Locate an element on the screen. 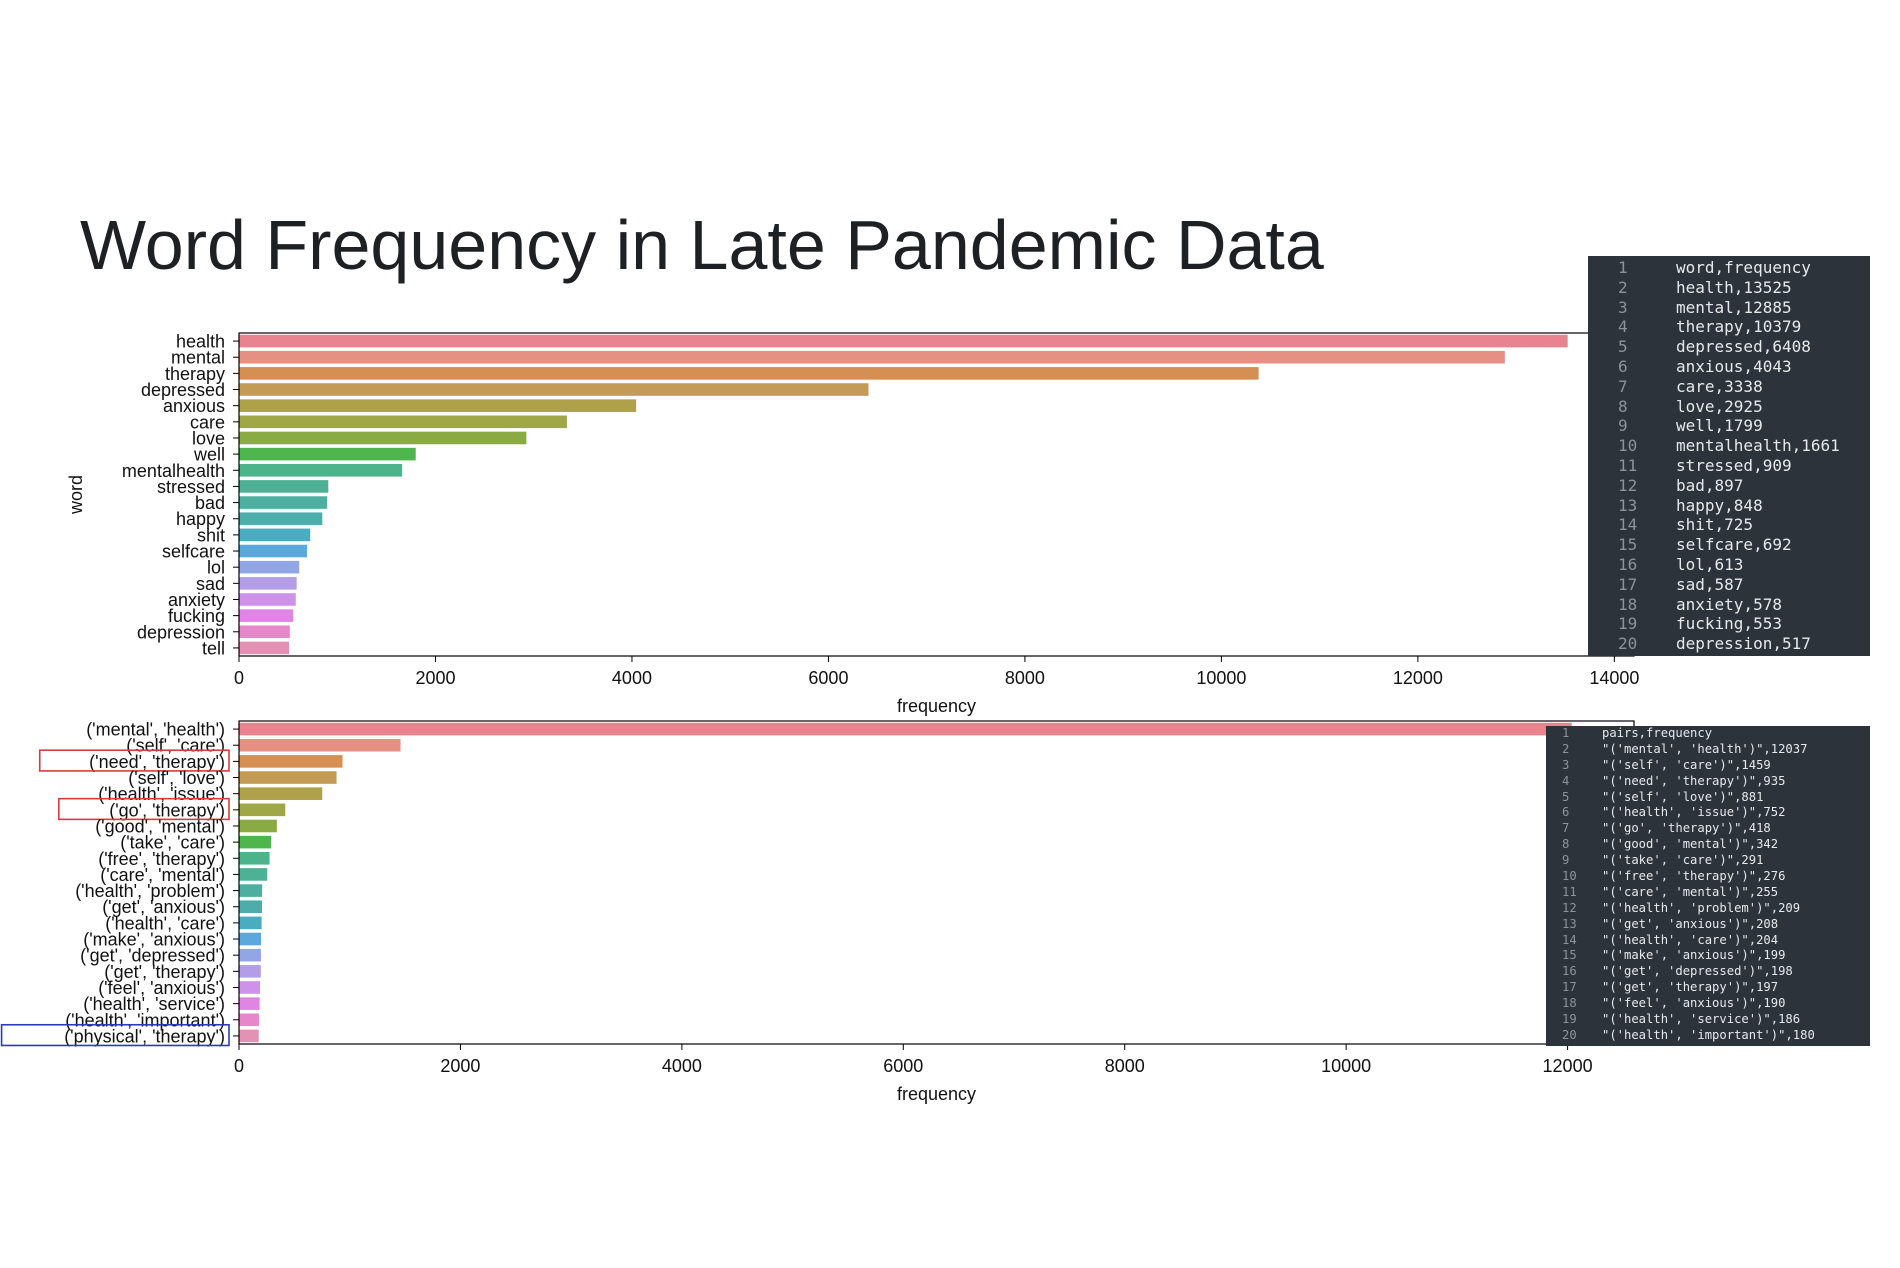  line-text: "('self', 'love')",881 is located at coordinates (1683, 796).